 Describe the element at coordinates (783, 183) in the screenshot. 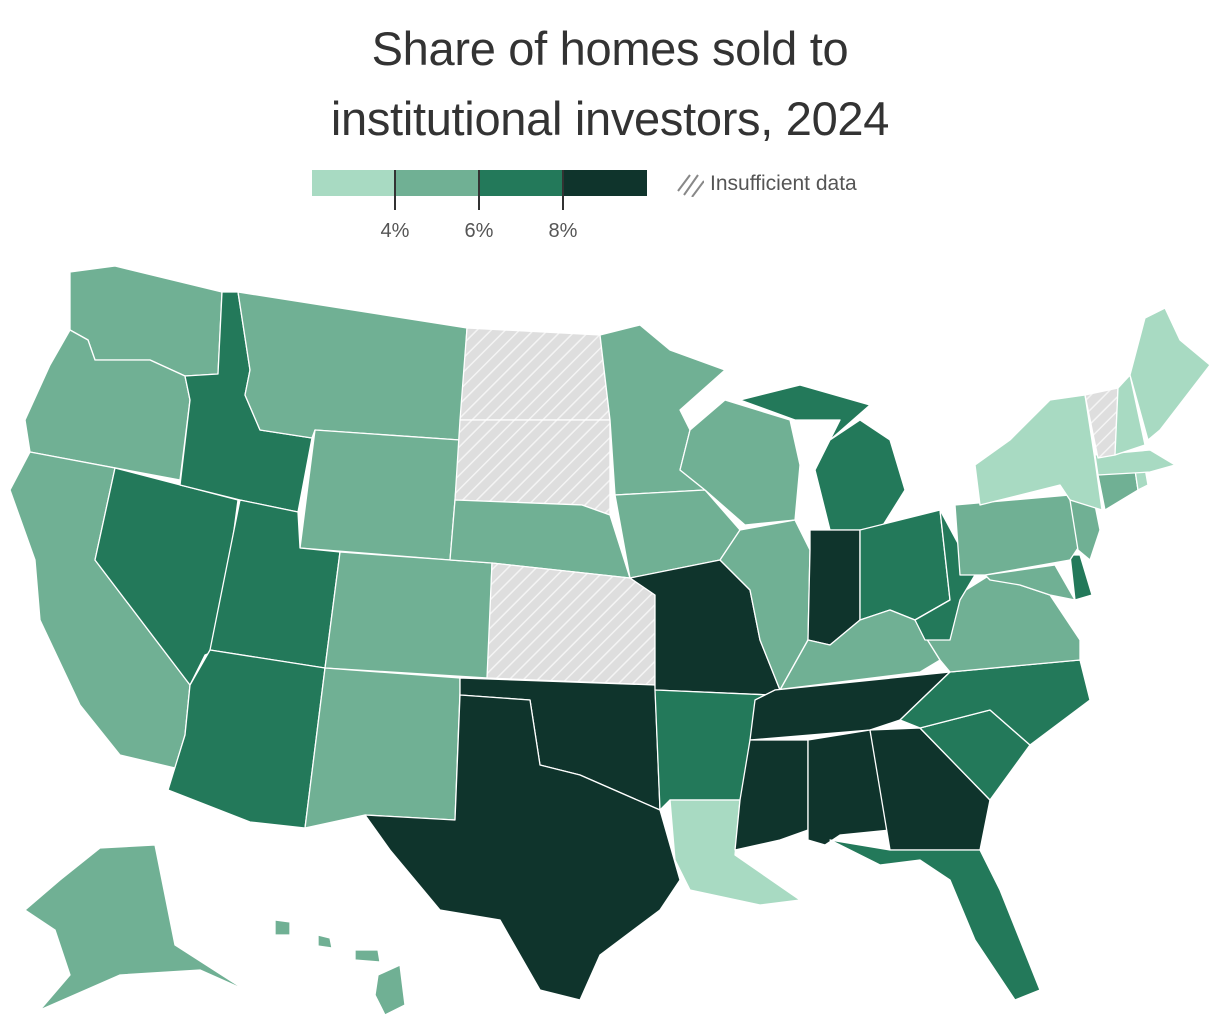

I see `insufficient-data-label: Insufficient data` at that location.